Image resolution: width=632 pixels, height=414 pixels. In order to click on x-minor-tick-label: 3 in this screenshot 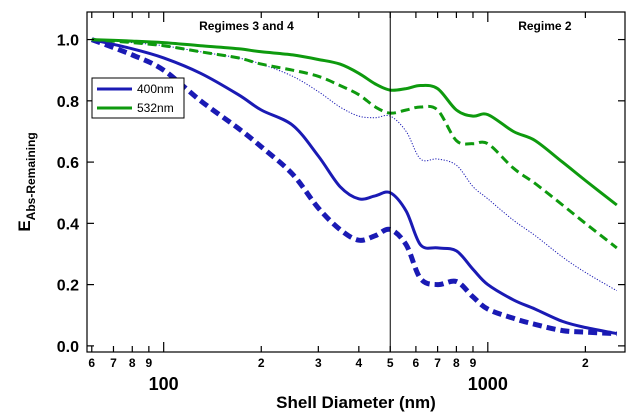, I will do `click(318, 363)`.